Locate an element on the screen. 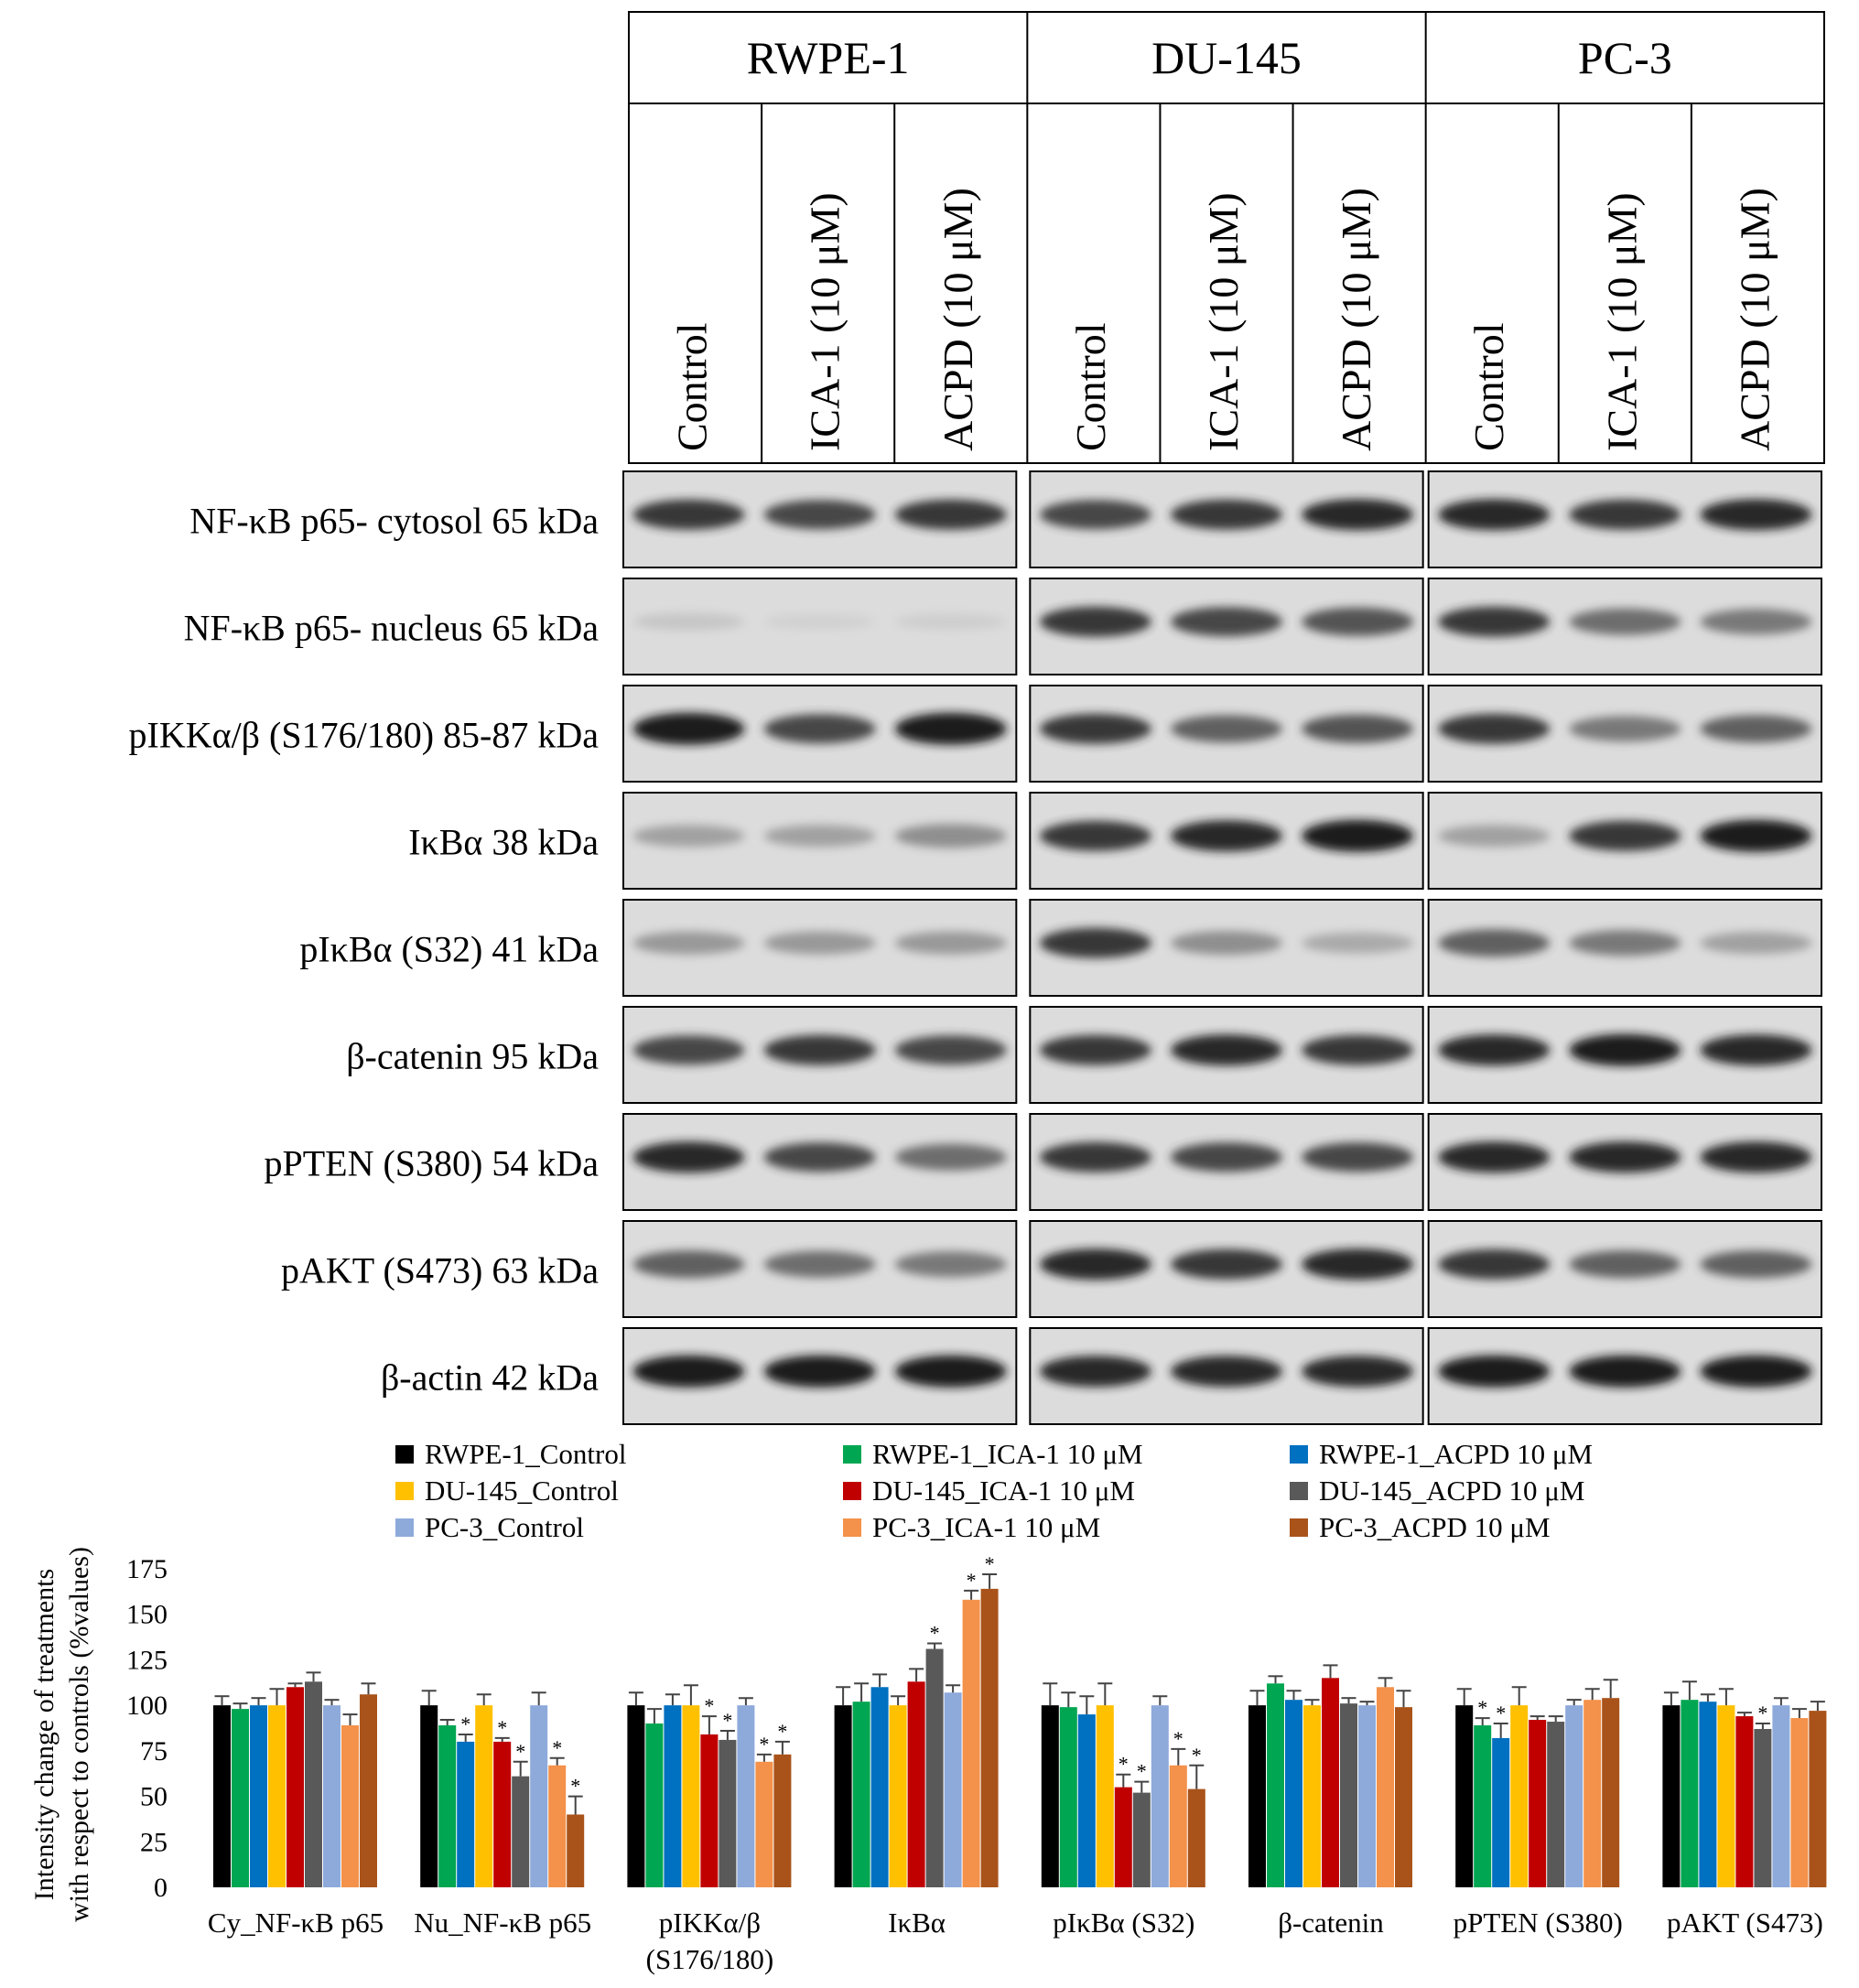  y-tick-label: 150 is located at coordinates (147, 1615).